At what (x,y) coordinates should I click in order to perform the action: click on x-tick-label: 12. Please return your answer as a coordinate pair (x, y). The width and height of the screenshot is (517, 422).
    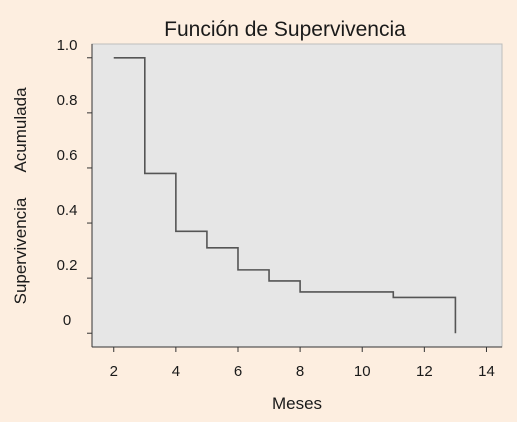
    Looking at the image, I should click on (424, 371).